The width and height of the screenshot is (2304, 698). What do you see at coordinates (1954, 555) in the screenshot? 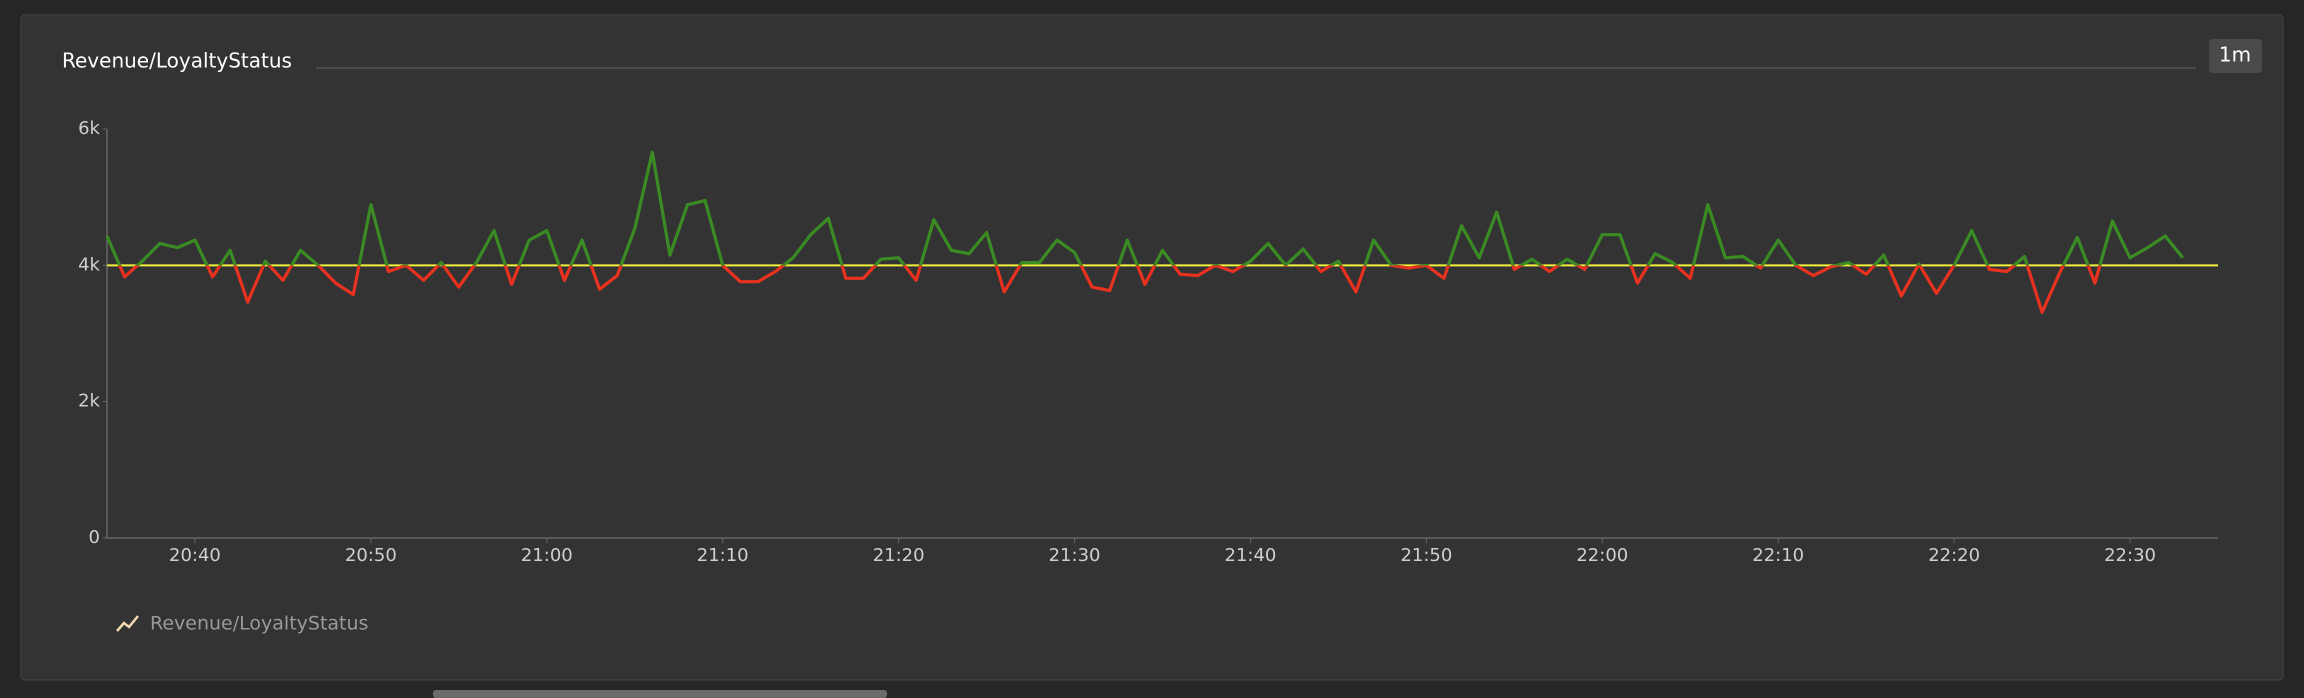
I see `x-tick-label: 22:20` at bounding box center [1954, 555].